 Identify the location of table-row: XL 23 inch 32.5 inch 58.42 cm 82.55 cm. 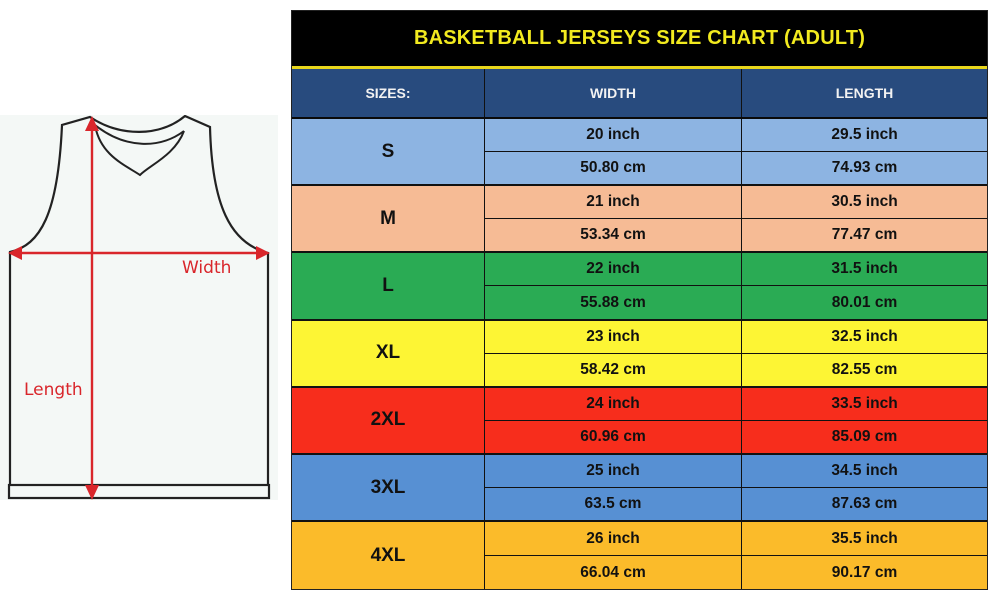
(639, 354).